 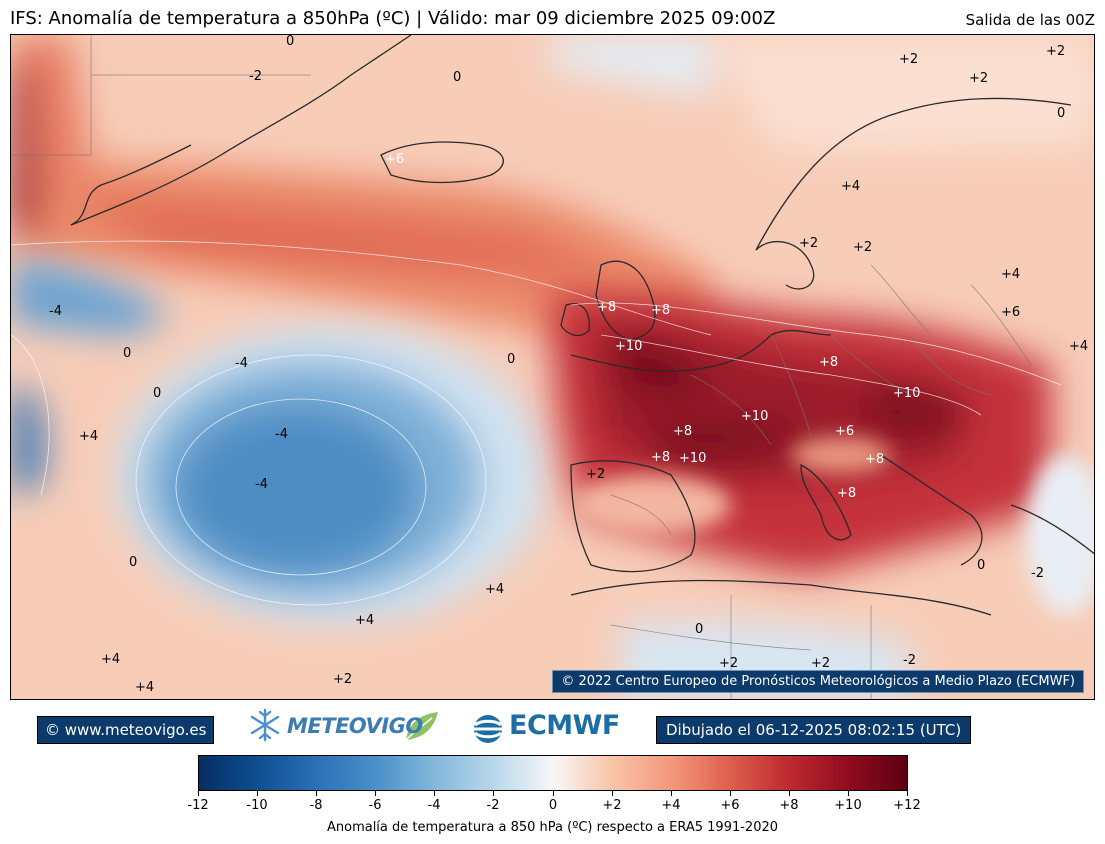 What do you see at coordinates (907, 805) in the screenshot?
I see `colorbar-tick-label: +12` at bounding box center [907, 805].